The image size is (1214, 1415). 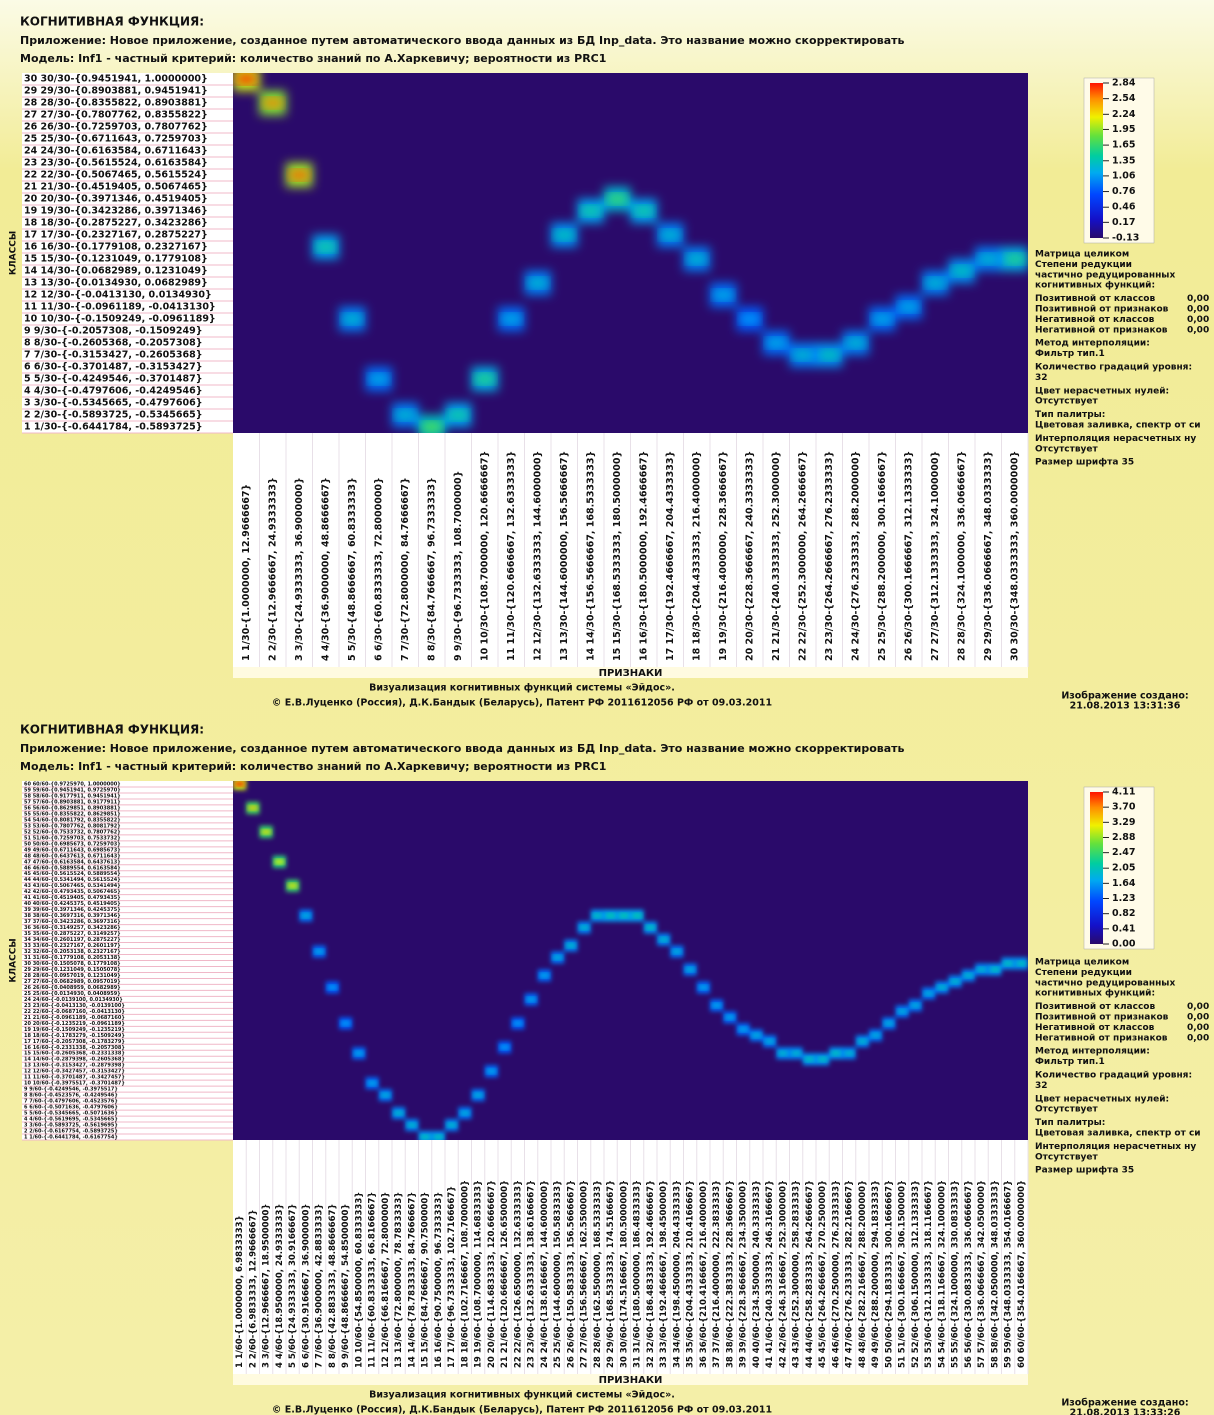 What do you see at coordinates (458, 566) in the screenshot?
I see `column-label: 9 9/30-{96.7333333, 108.7000000}` at bounding box center [458, 566].